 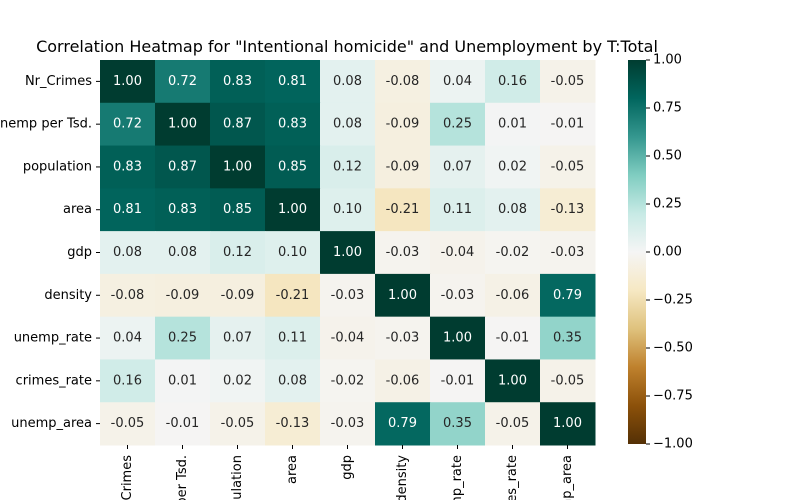 I want to click on colorbar-tick-label: −0.75, so click(x=673, y=396).